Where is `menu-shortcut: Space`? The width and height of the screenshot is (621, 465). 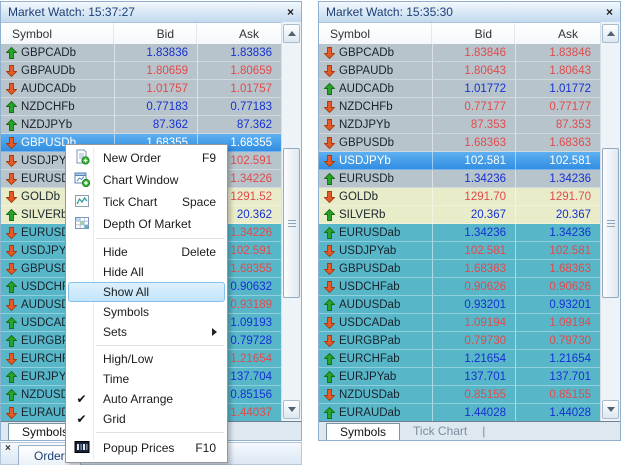
menu-shortcut: Space is located at coordinates (198, 202).